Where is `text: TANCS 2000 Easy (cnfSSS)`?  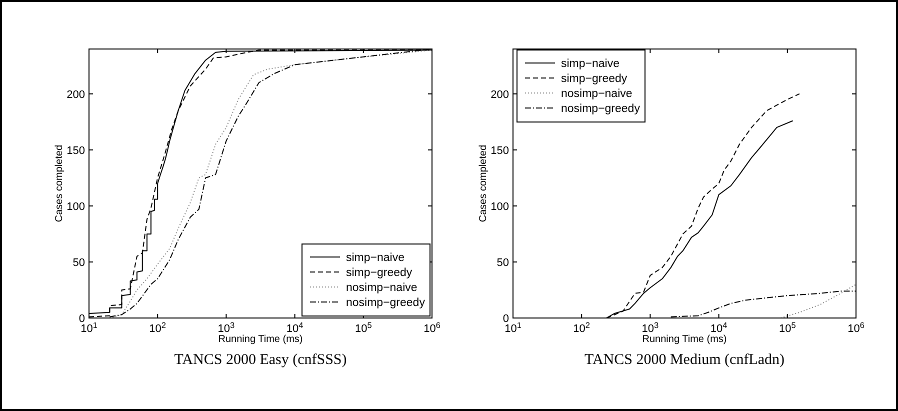
text: TANCS 2000 Easy (cnfSSS) is located at coordinates (260, 360).